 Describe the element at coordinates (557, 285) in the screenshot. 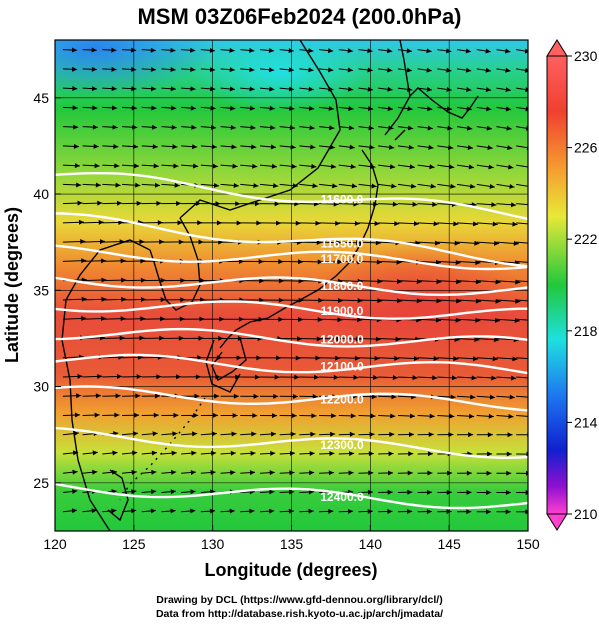

I see `colorbar-gradient` at that location.